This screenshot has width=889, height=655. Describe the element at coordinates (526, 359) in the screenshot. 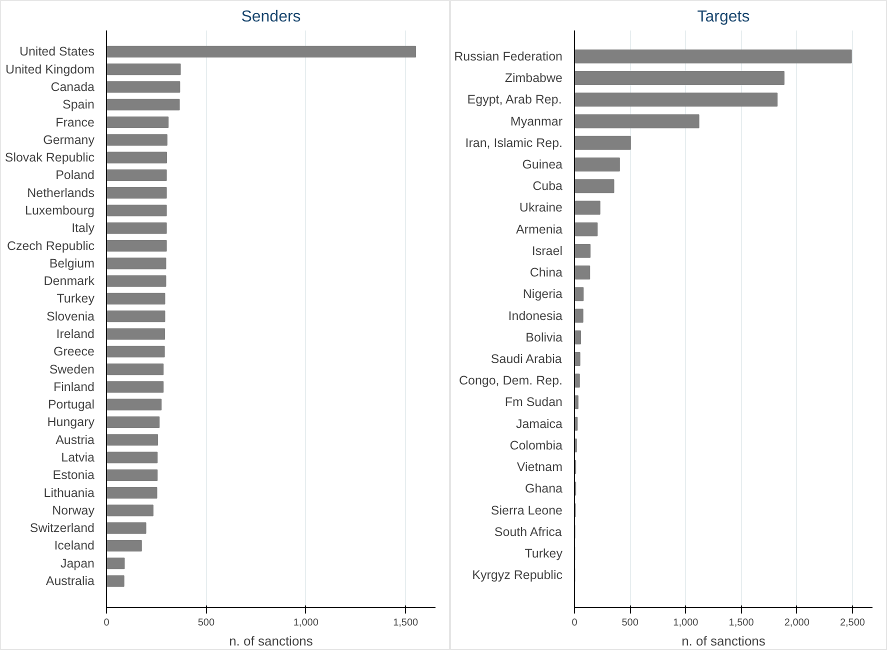

I see `y-tick-label: Saudi Arabia` at that location.